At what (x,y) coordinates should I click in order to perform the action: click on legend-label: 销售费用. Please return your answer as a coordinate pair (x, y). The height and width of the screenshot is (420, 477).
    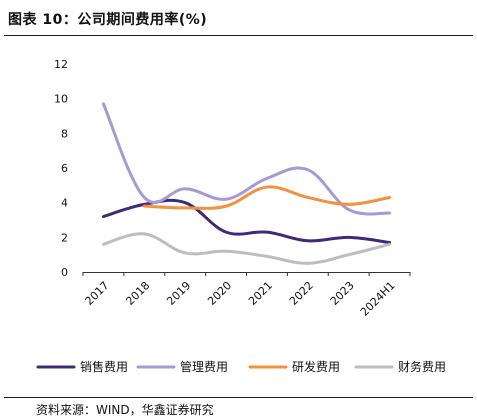
    Looking at the image, I should click on (104, 366).